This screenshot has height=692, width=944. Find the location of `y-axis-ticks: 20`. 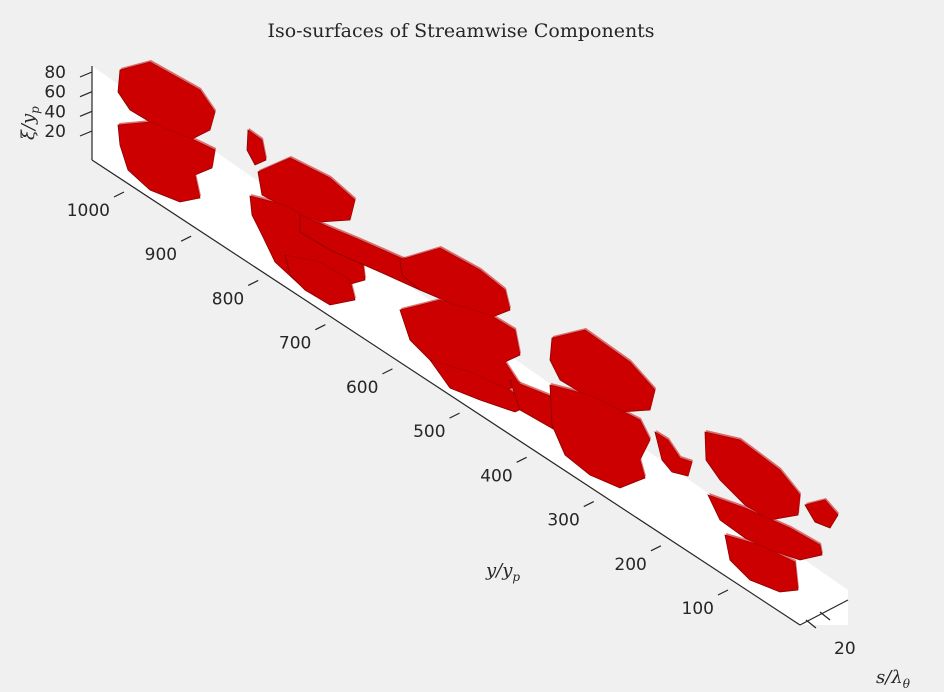

y-axis-ticks: 20 is located at coordinates (830, 635).